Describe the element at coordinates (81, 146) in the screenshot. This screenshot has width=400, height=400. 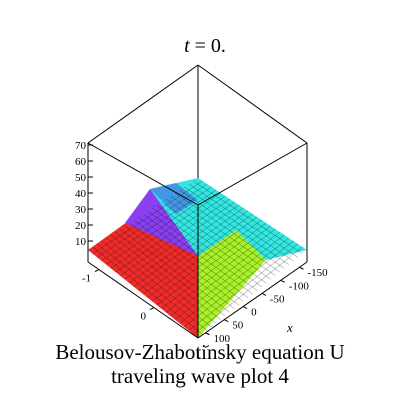
I see `z-tick-label: 70` at that location.